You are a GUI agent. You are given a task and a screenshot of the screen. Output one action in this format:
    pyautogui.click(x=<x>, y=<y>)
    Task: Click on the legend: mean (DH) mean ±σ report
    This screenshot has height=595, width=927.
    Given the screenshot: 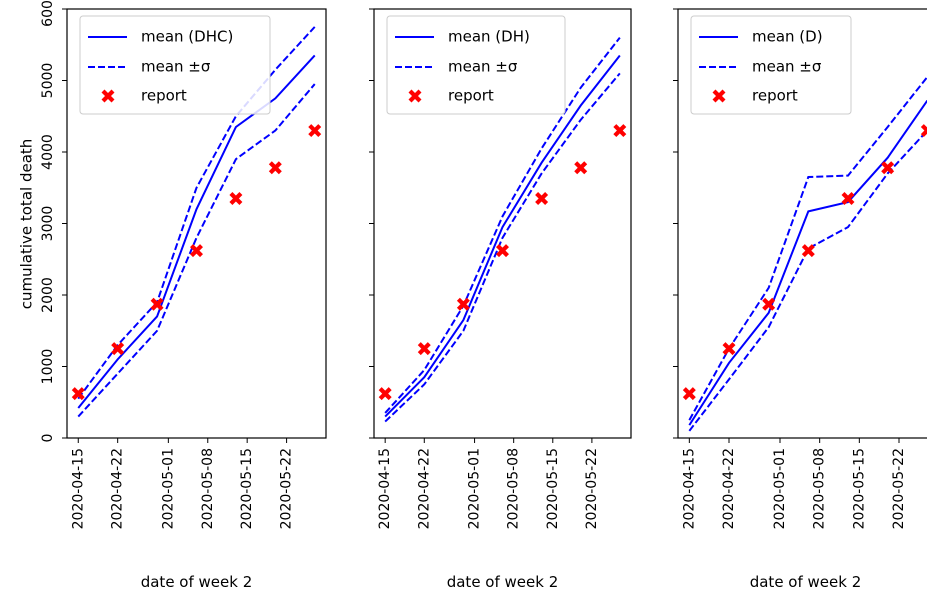 What is the action you would take?
    pyautogui.click(x=476, y=65)
    